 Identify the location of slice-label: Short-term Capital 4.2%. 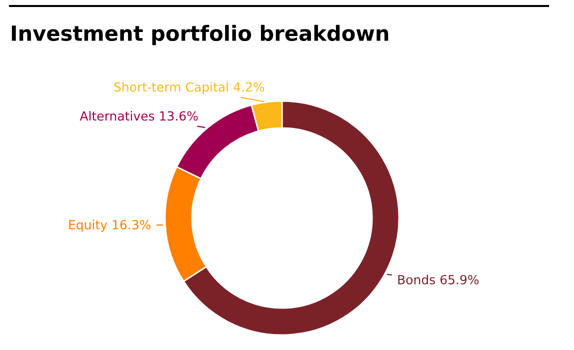
(189, 88).